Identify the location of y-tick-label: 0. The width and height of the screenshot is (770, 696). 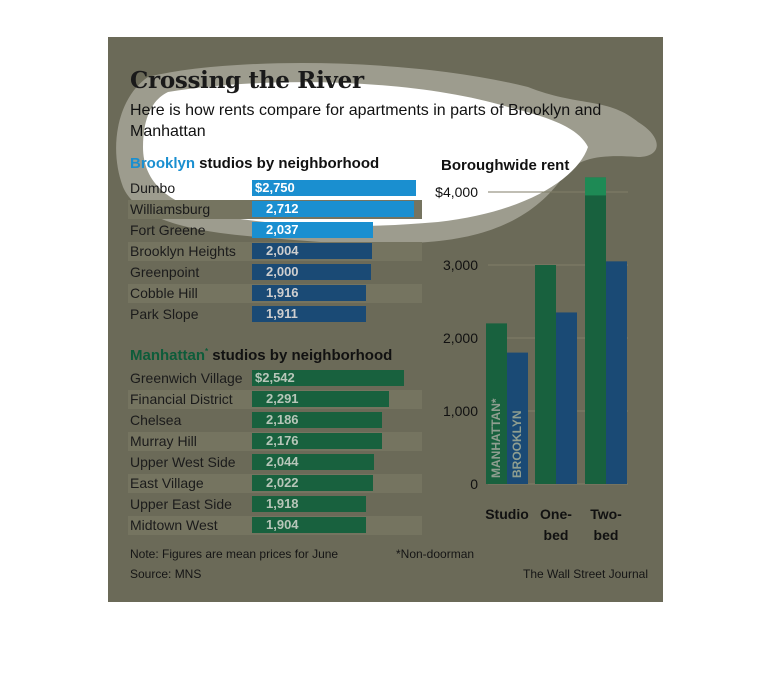
(474, 484).